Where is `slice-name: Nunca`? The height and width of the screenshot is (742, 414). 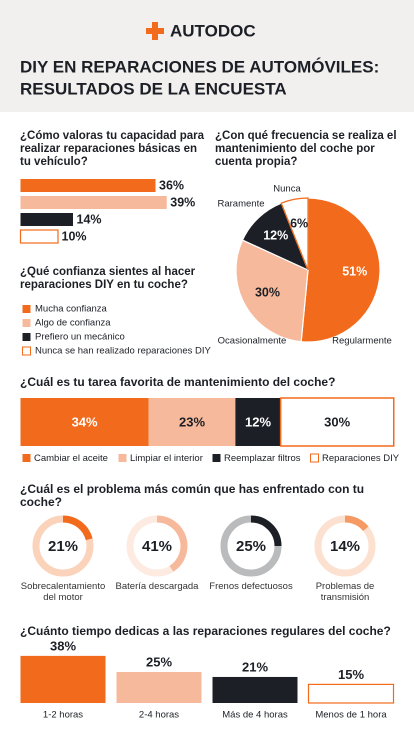
slice-name: Nunca is located at coordinates (287, 189).